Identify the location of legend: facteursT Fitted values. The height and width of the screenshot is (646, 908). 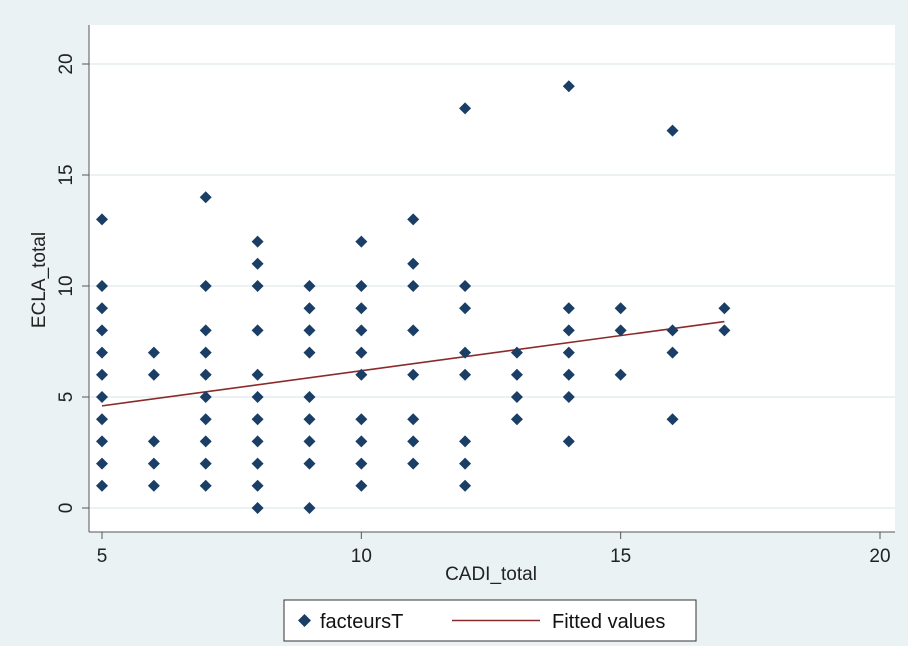
(490, 620).